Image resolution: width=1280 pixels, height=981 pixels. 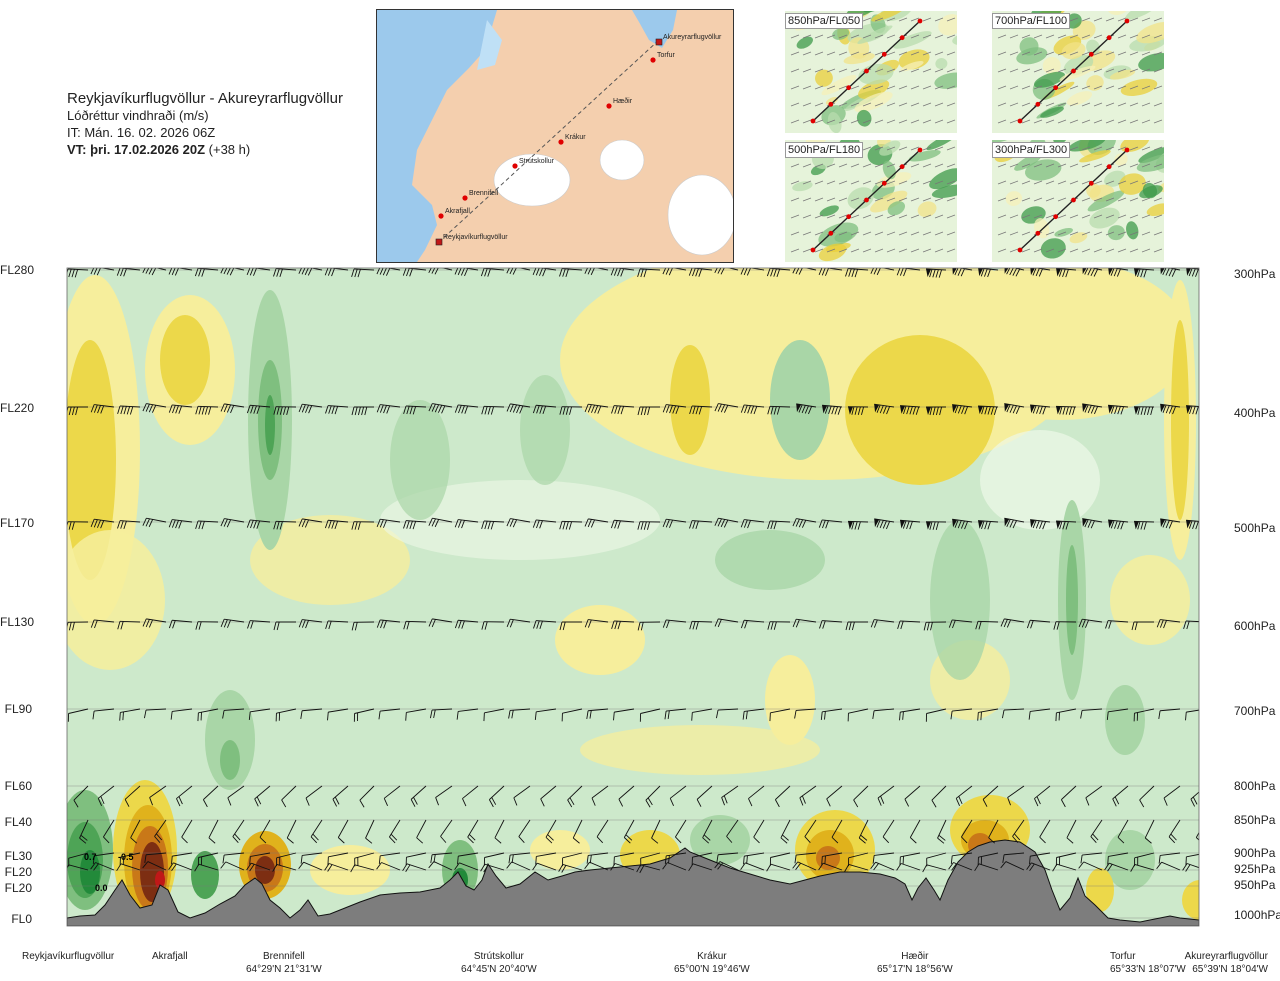 What do you see at coordinates (515, 166) in the screenshot?
I see `map-waypoint-marker` at bounding box center [515, 166].